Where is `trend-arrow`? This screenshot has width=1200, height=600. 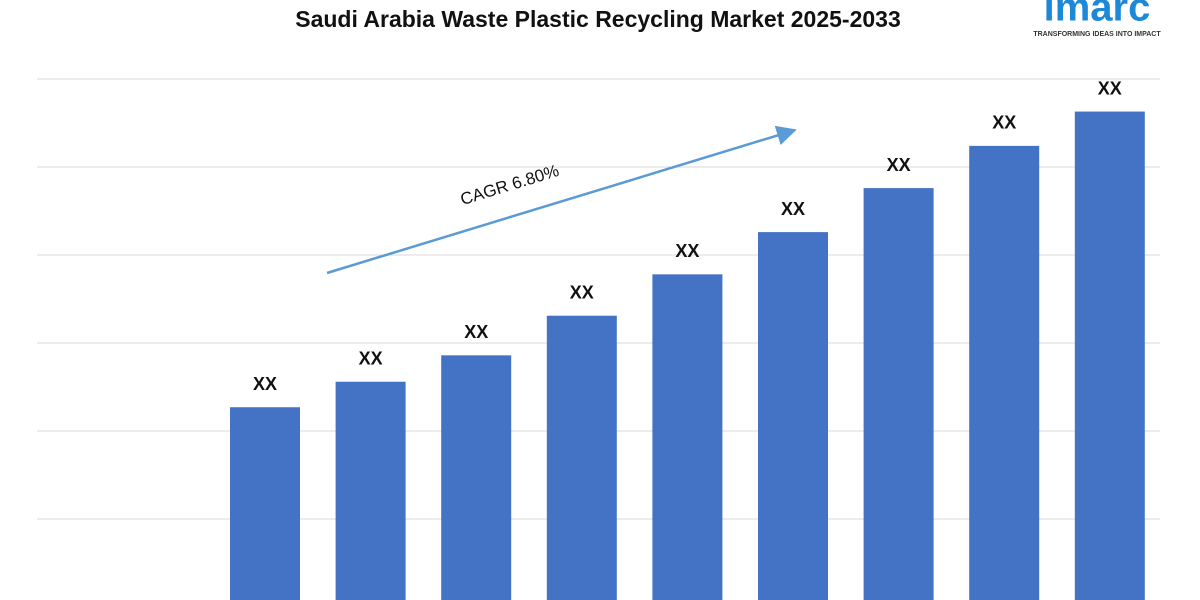 trend-arrow is located at coordinates (561, 200).